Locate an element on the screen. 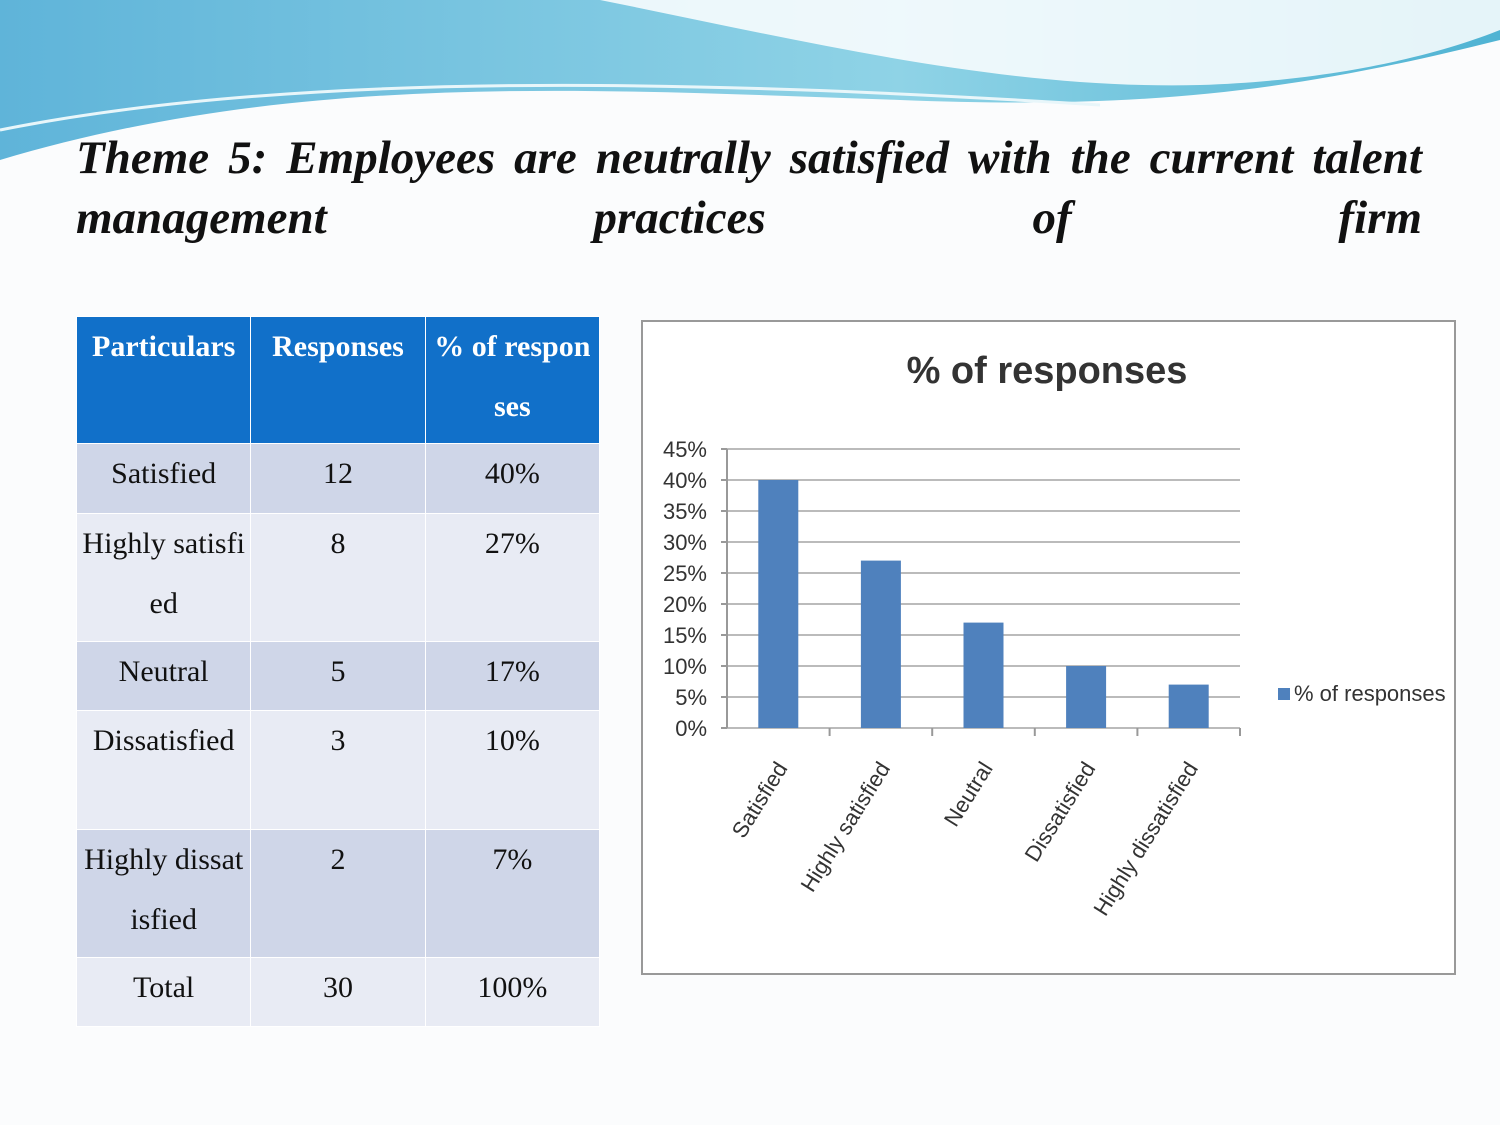 Image resolution: width=1500 pixels, height=1125 pixels. table-cell: Dissatisfied is located at coordinates (163, 770).